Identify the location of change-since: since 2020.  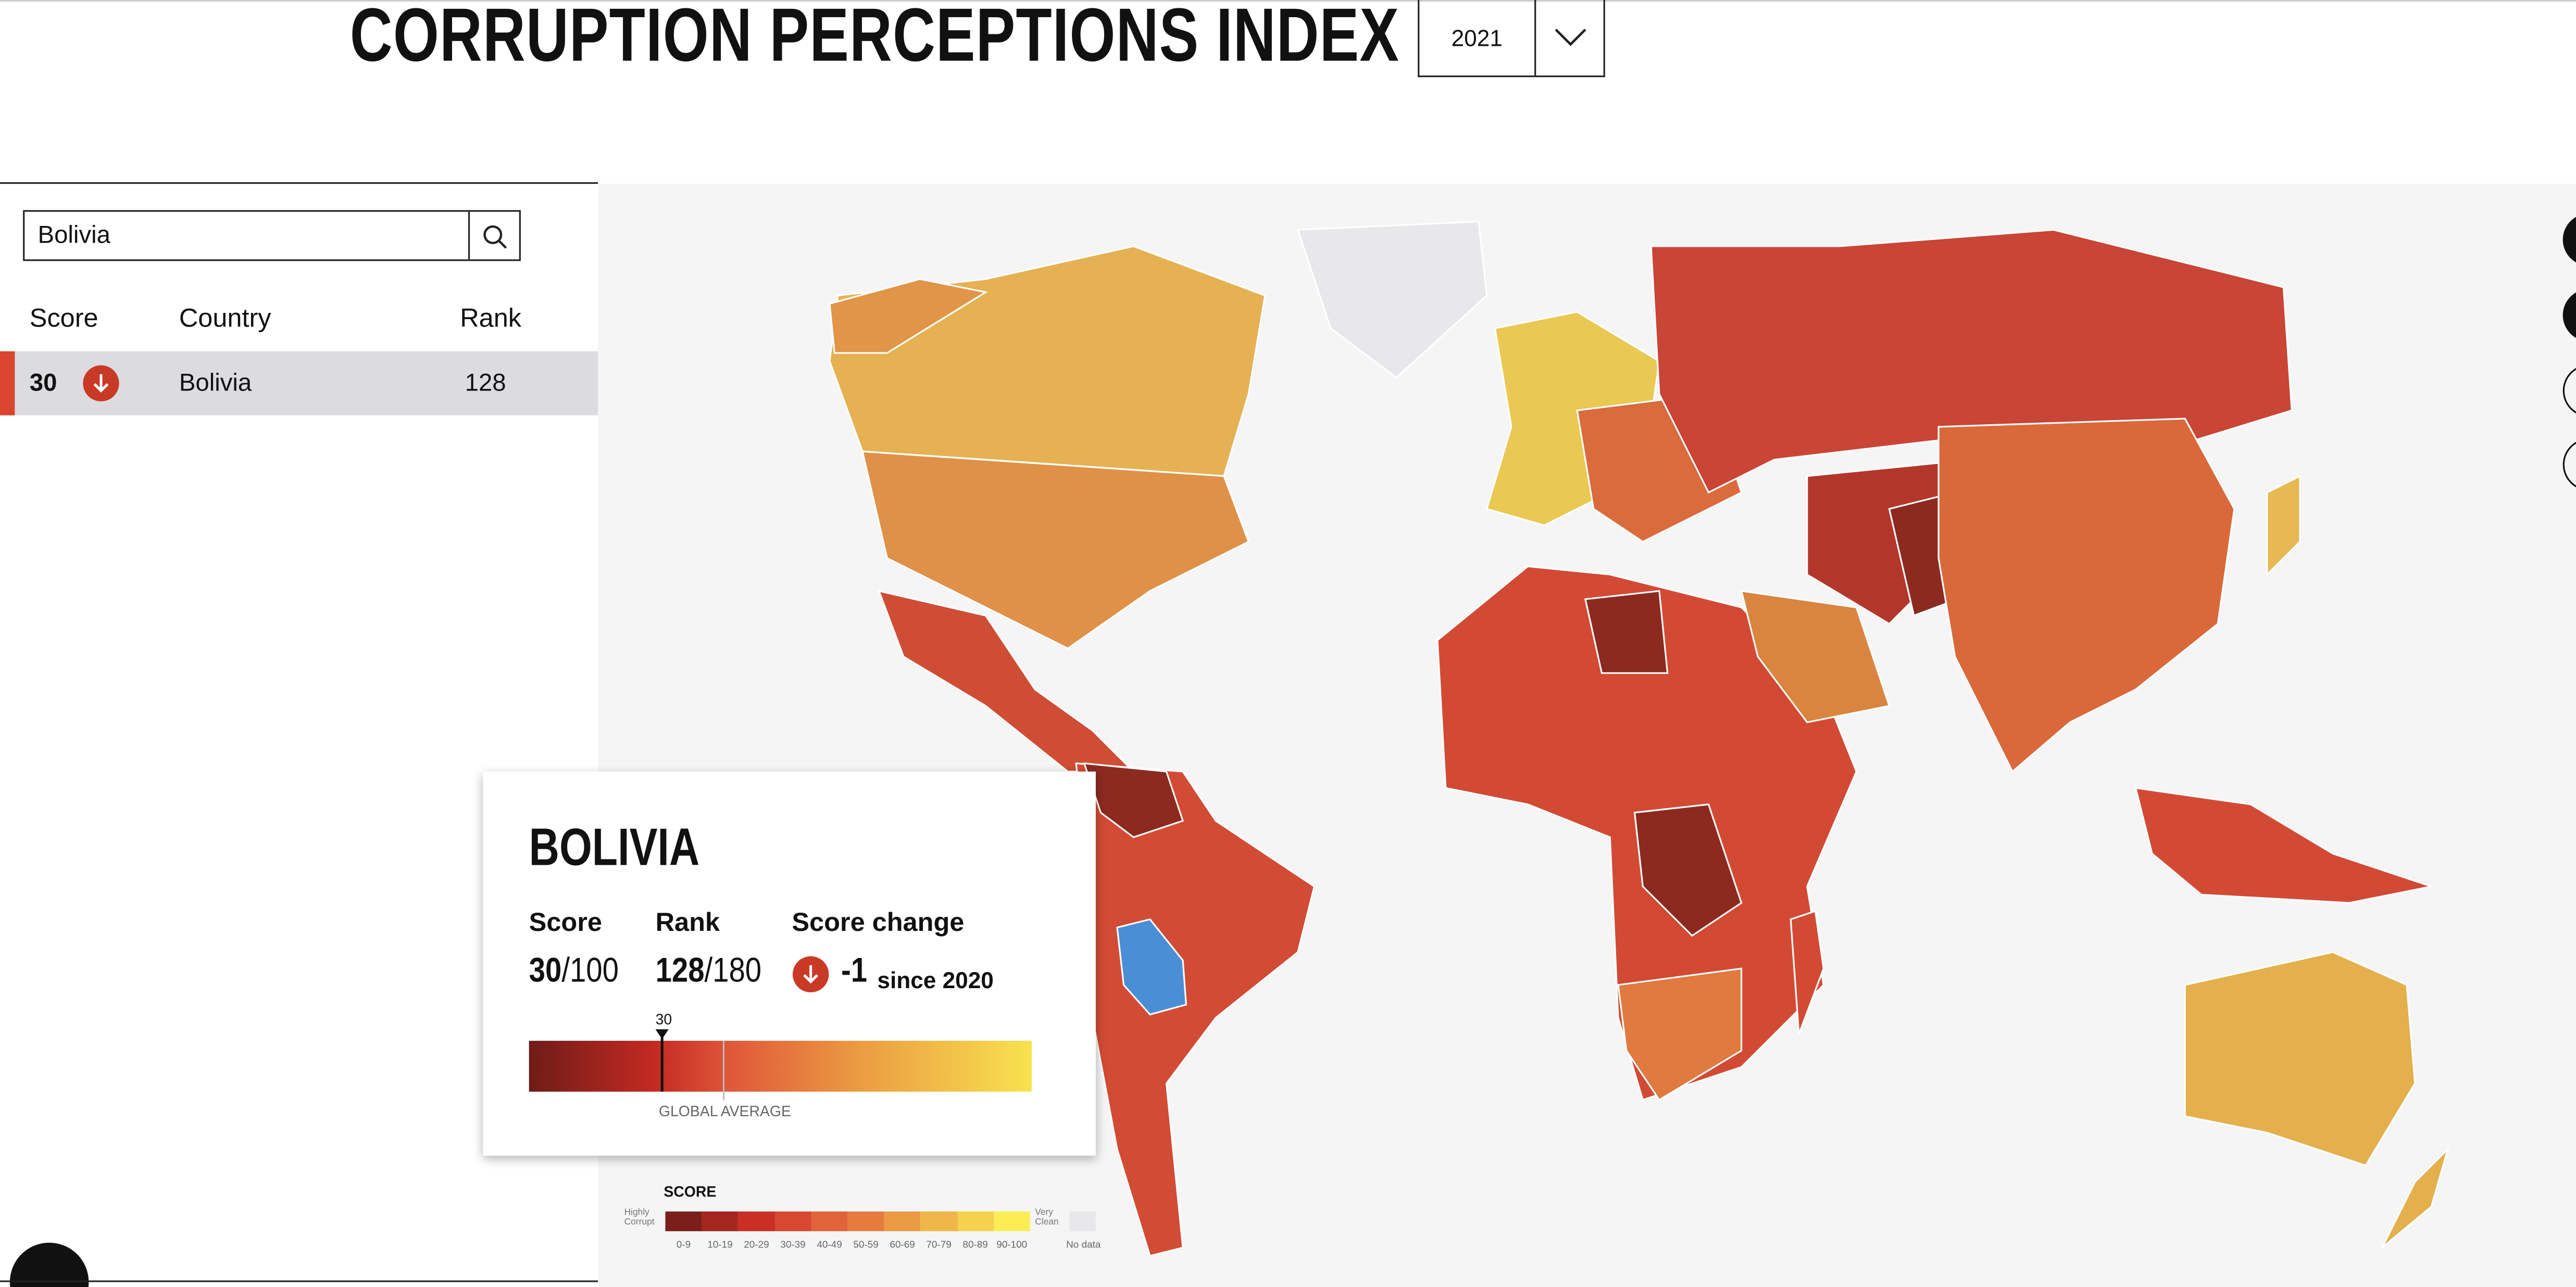
(935, 980).